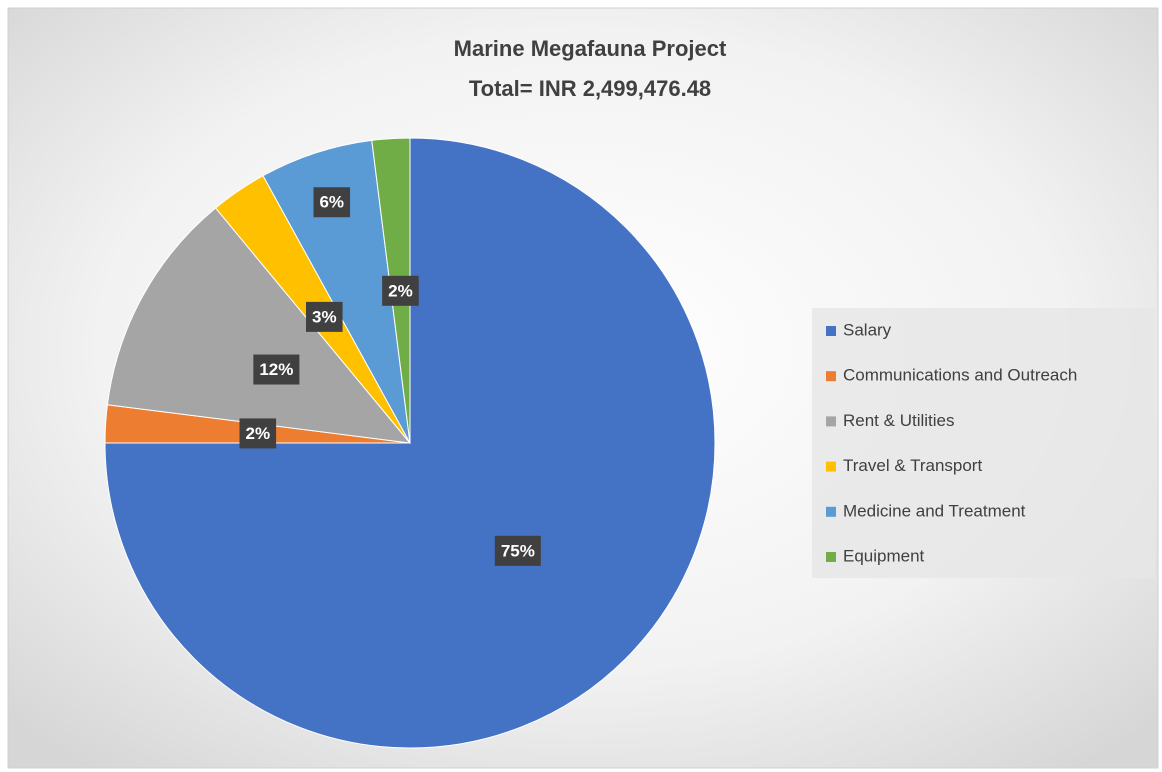 Image resolution: width=1162 pixels, height=772 pixels. What do you see at coordinates (867, 329) in the screenshot?
I see `legend-label: Salary` at bounding box center [867, 329].